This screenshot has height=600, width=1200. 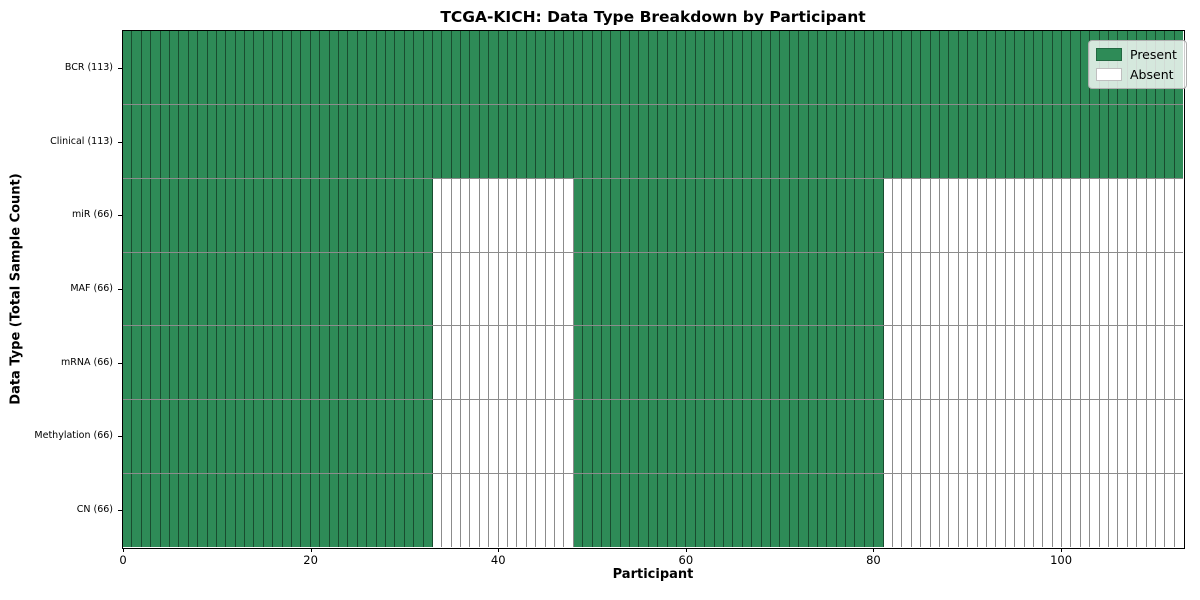 I want to click on x-tick-label: 40, so click(x=498, y=560).